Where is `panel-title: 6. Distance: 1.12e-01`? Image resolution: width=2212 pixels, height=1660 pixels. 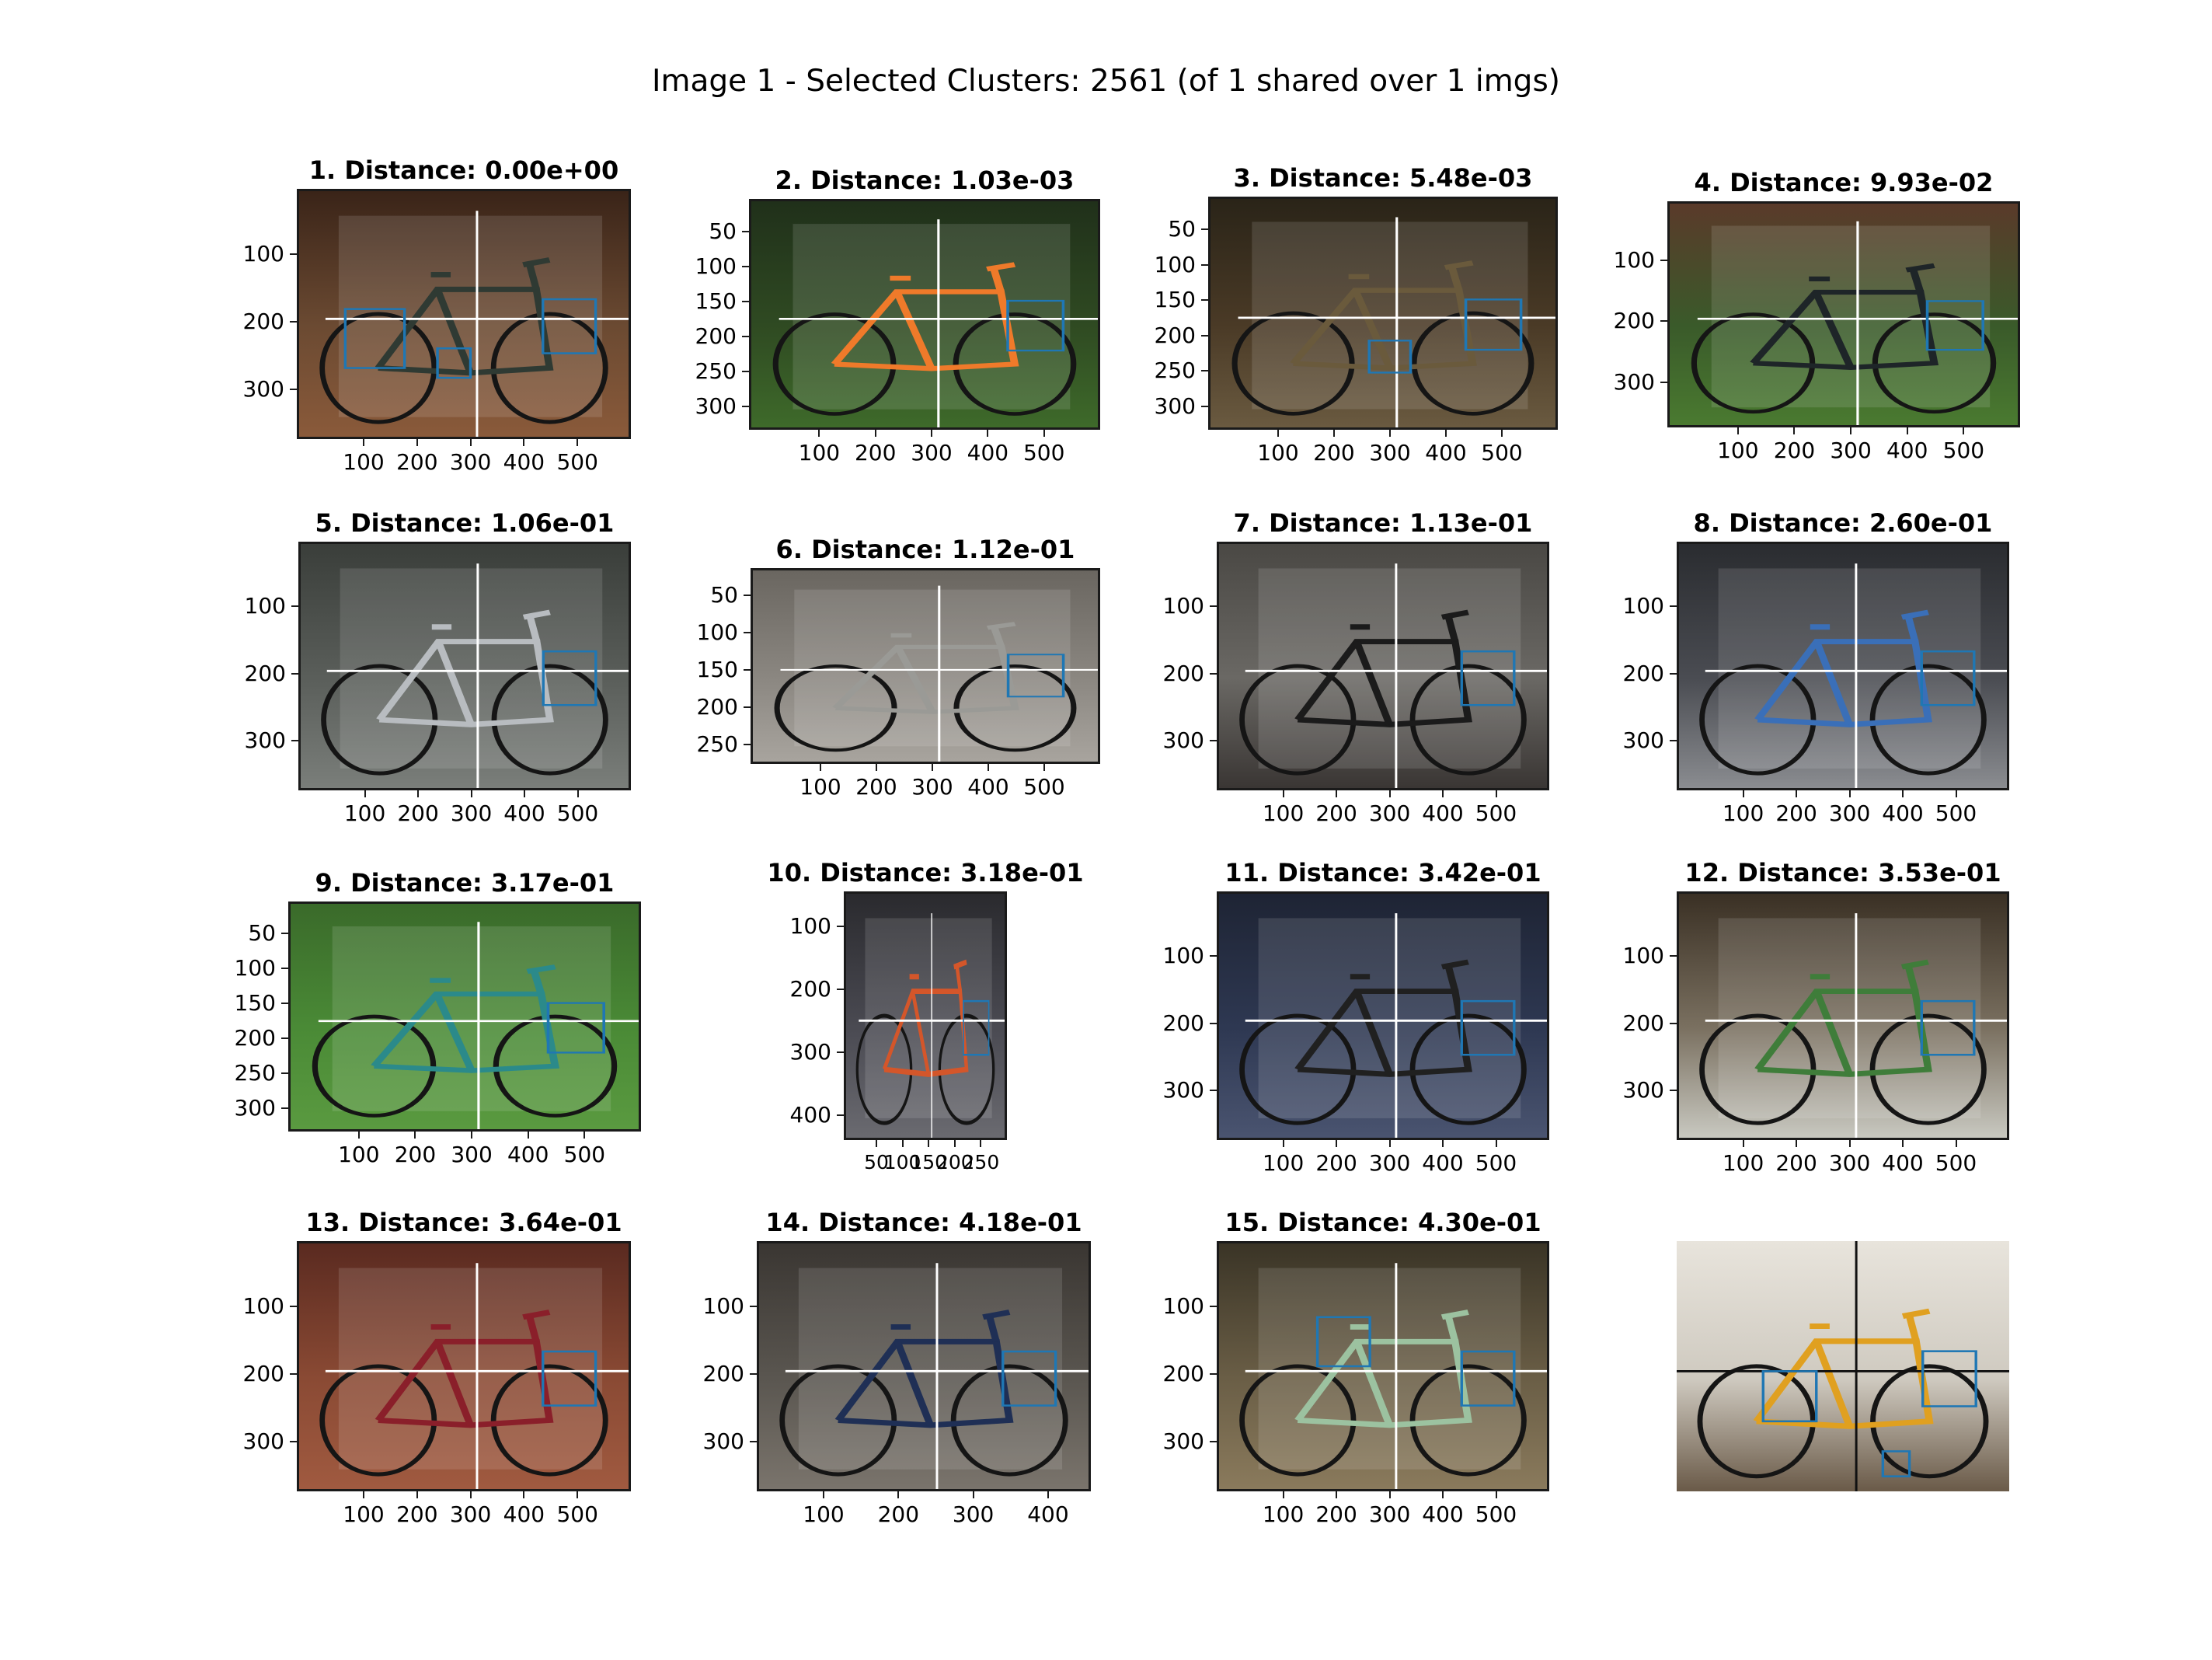
panel-title: 6. Distance: 1.12e-01 is located at coordinates (925, 549).